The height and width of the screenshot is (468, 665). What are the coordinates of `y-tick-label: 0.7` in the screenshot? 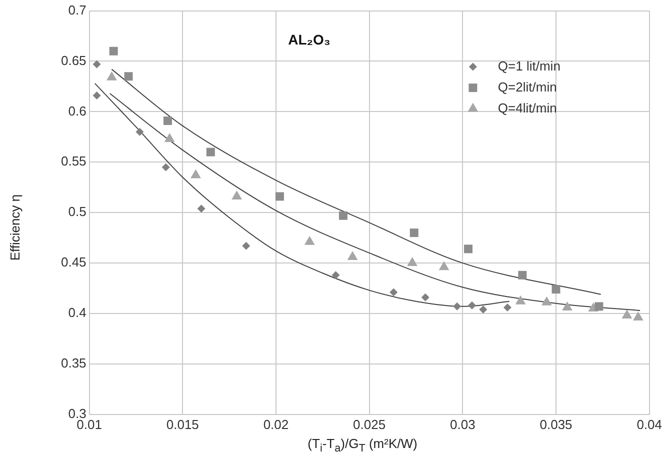 It's located at (77, 10).